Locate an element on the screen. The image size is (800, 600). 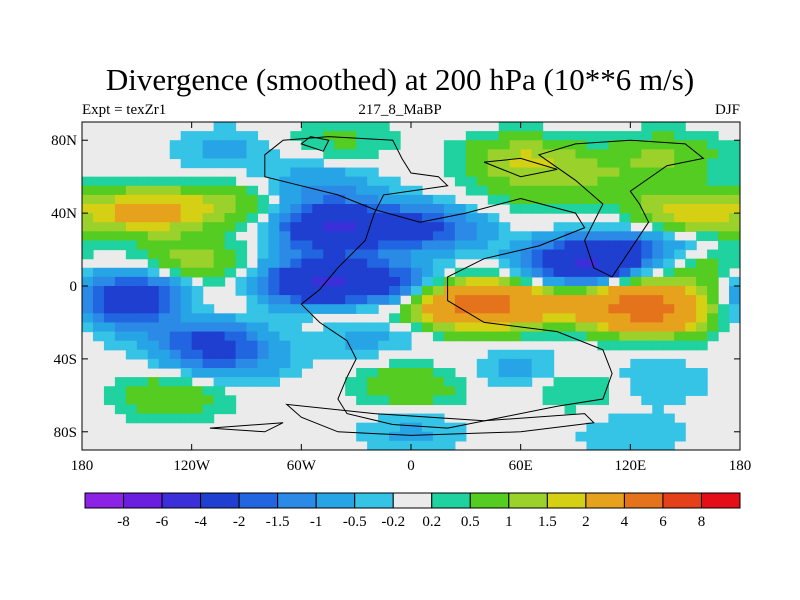
colorbar-label: 0.5 is located at coordinates (470, 522).